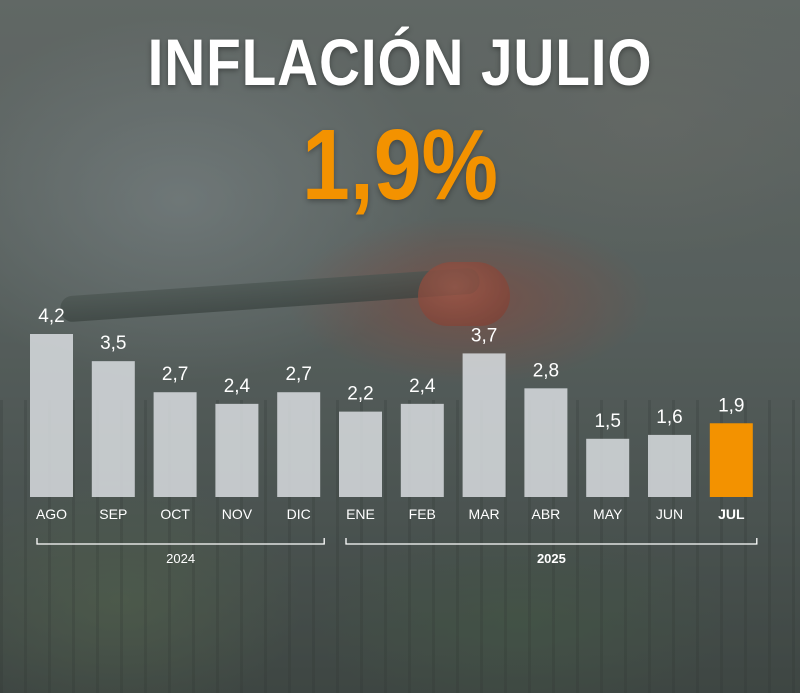 The height and width of the screenshot is (693, 800). I want to click on year-bracket-2024, so click(180, 541).